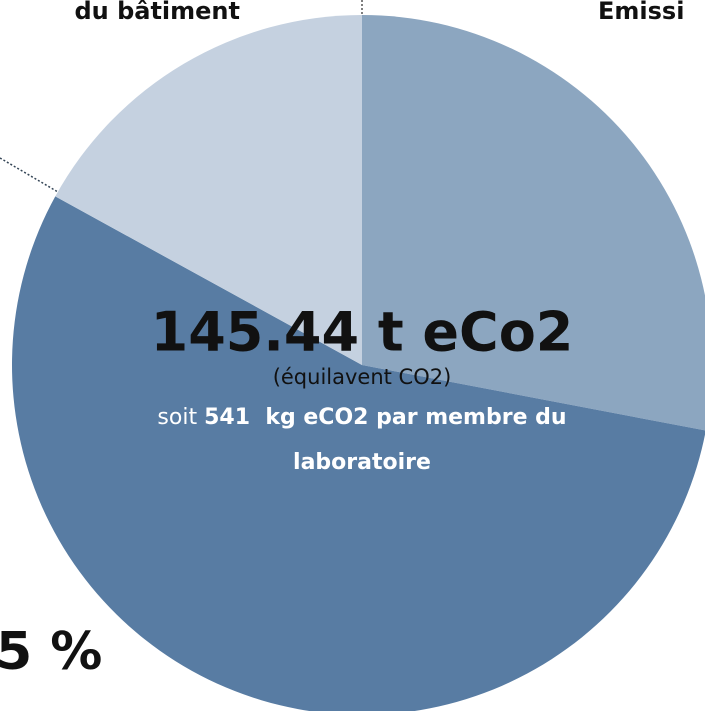 The width and height of the screenshot is (705, 711). I want to click on leader-line, so click(29, 175).